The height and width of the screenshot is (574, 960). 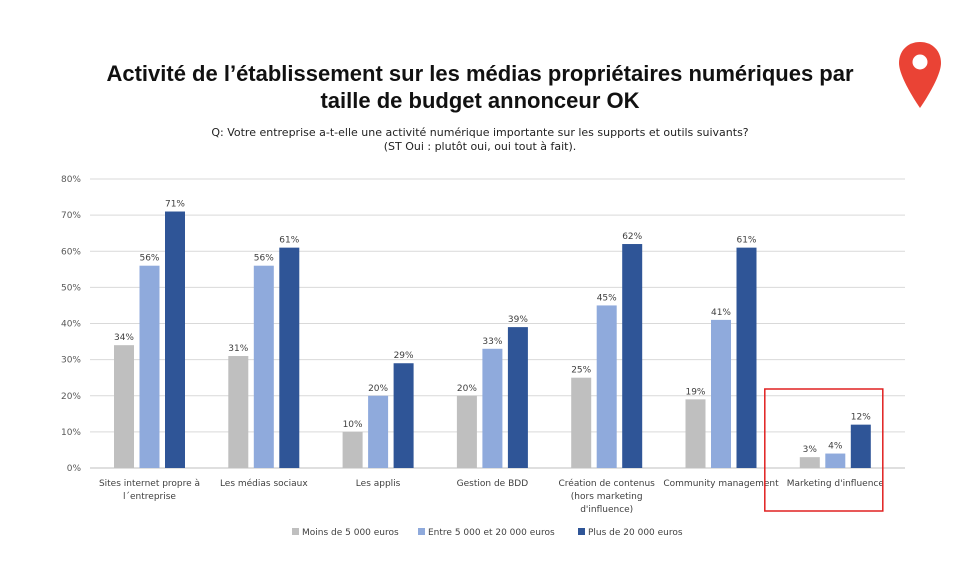 What do you see at coordinates (491, 533) in the screenshot?
I see `legend-label: Entre 5 000 et 20 000 euros` at bounding box center [491, 533].